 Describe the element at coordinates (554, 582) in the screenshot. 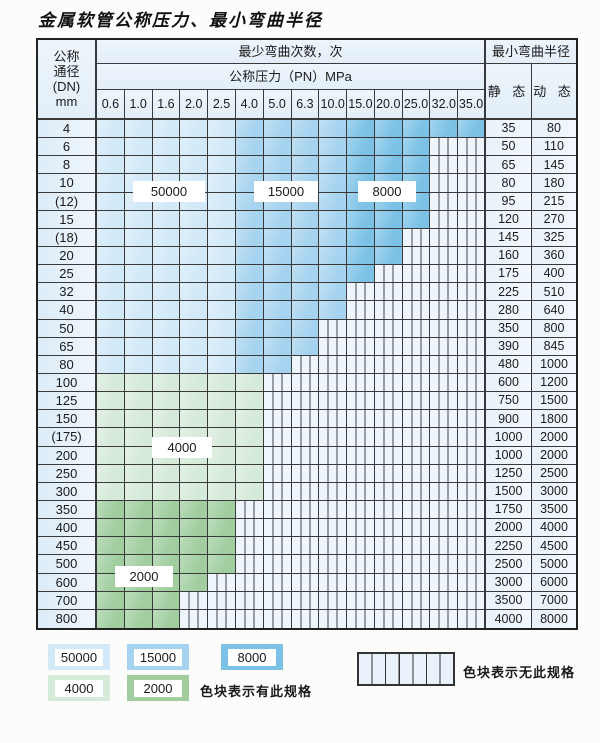

I see `dynamic-cell: 6000` at that location.